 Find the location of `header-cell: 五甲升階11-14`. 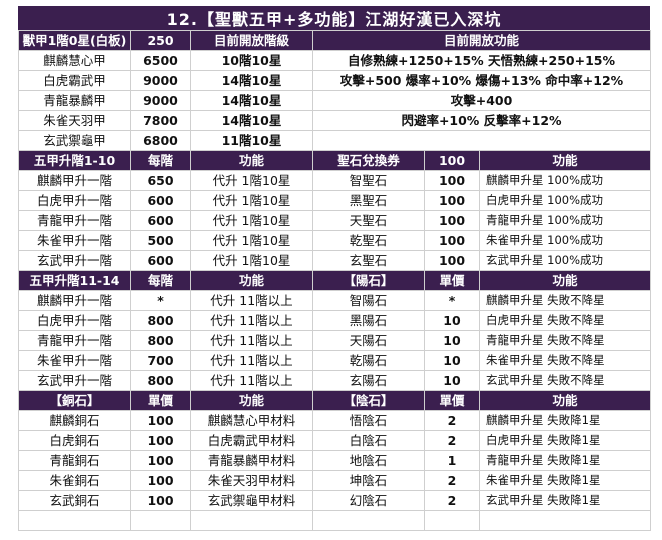

header-cell: 五甲升階11-14 is located at coordinates (74, 280).